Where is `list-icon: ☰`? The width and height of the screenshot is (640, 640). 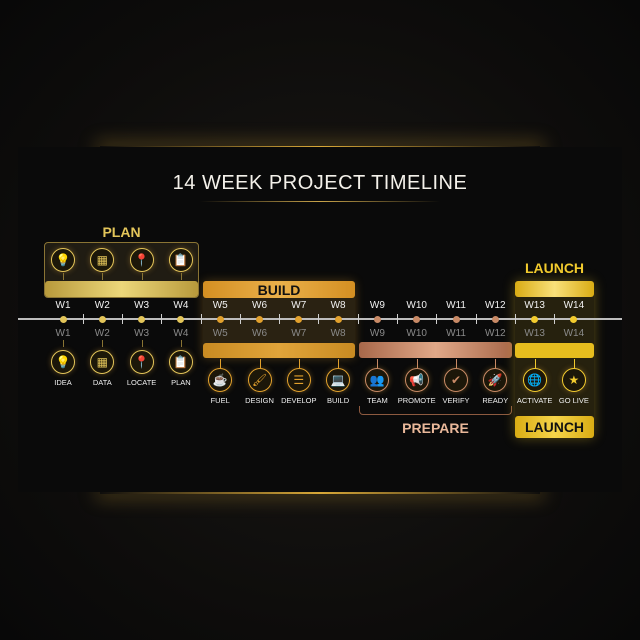
list-icon: ☰ is located at coordinates (298, 380).